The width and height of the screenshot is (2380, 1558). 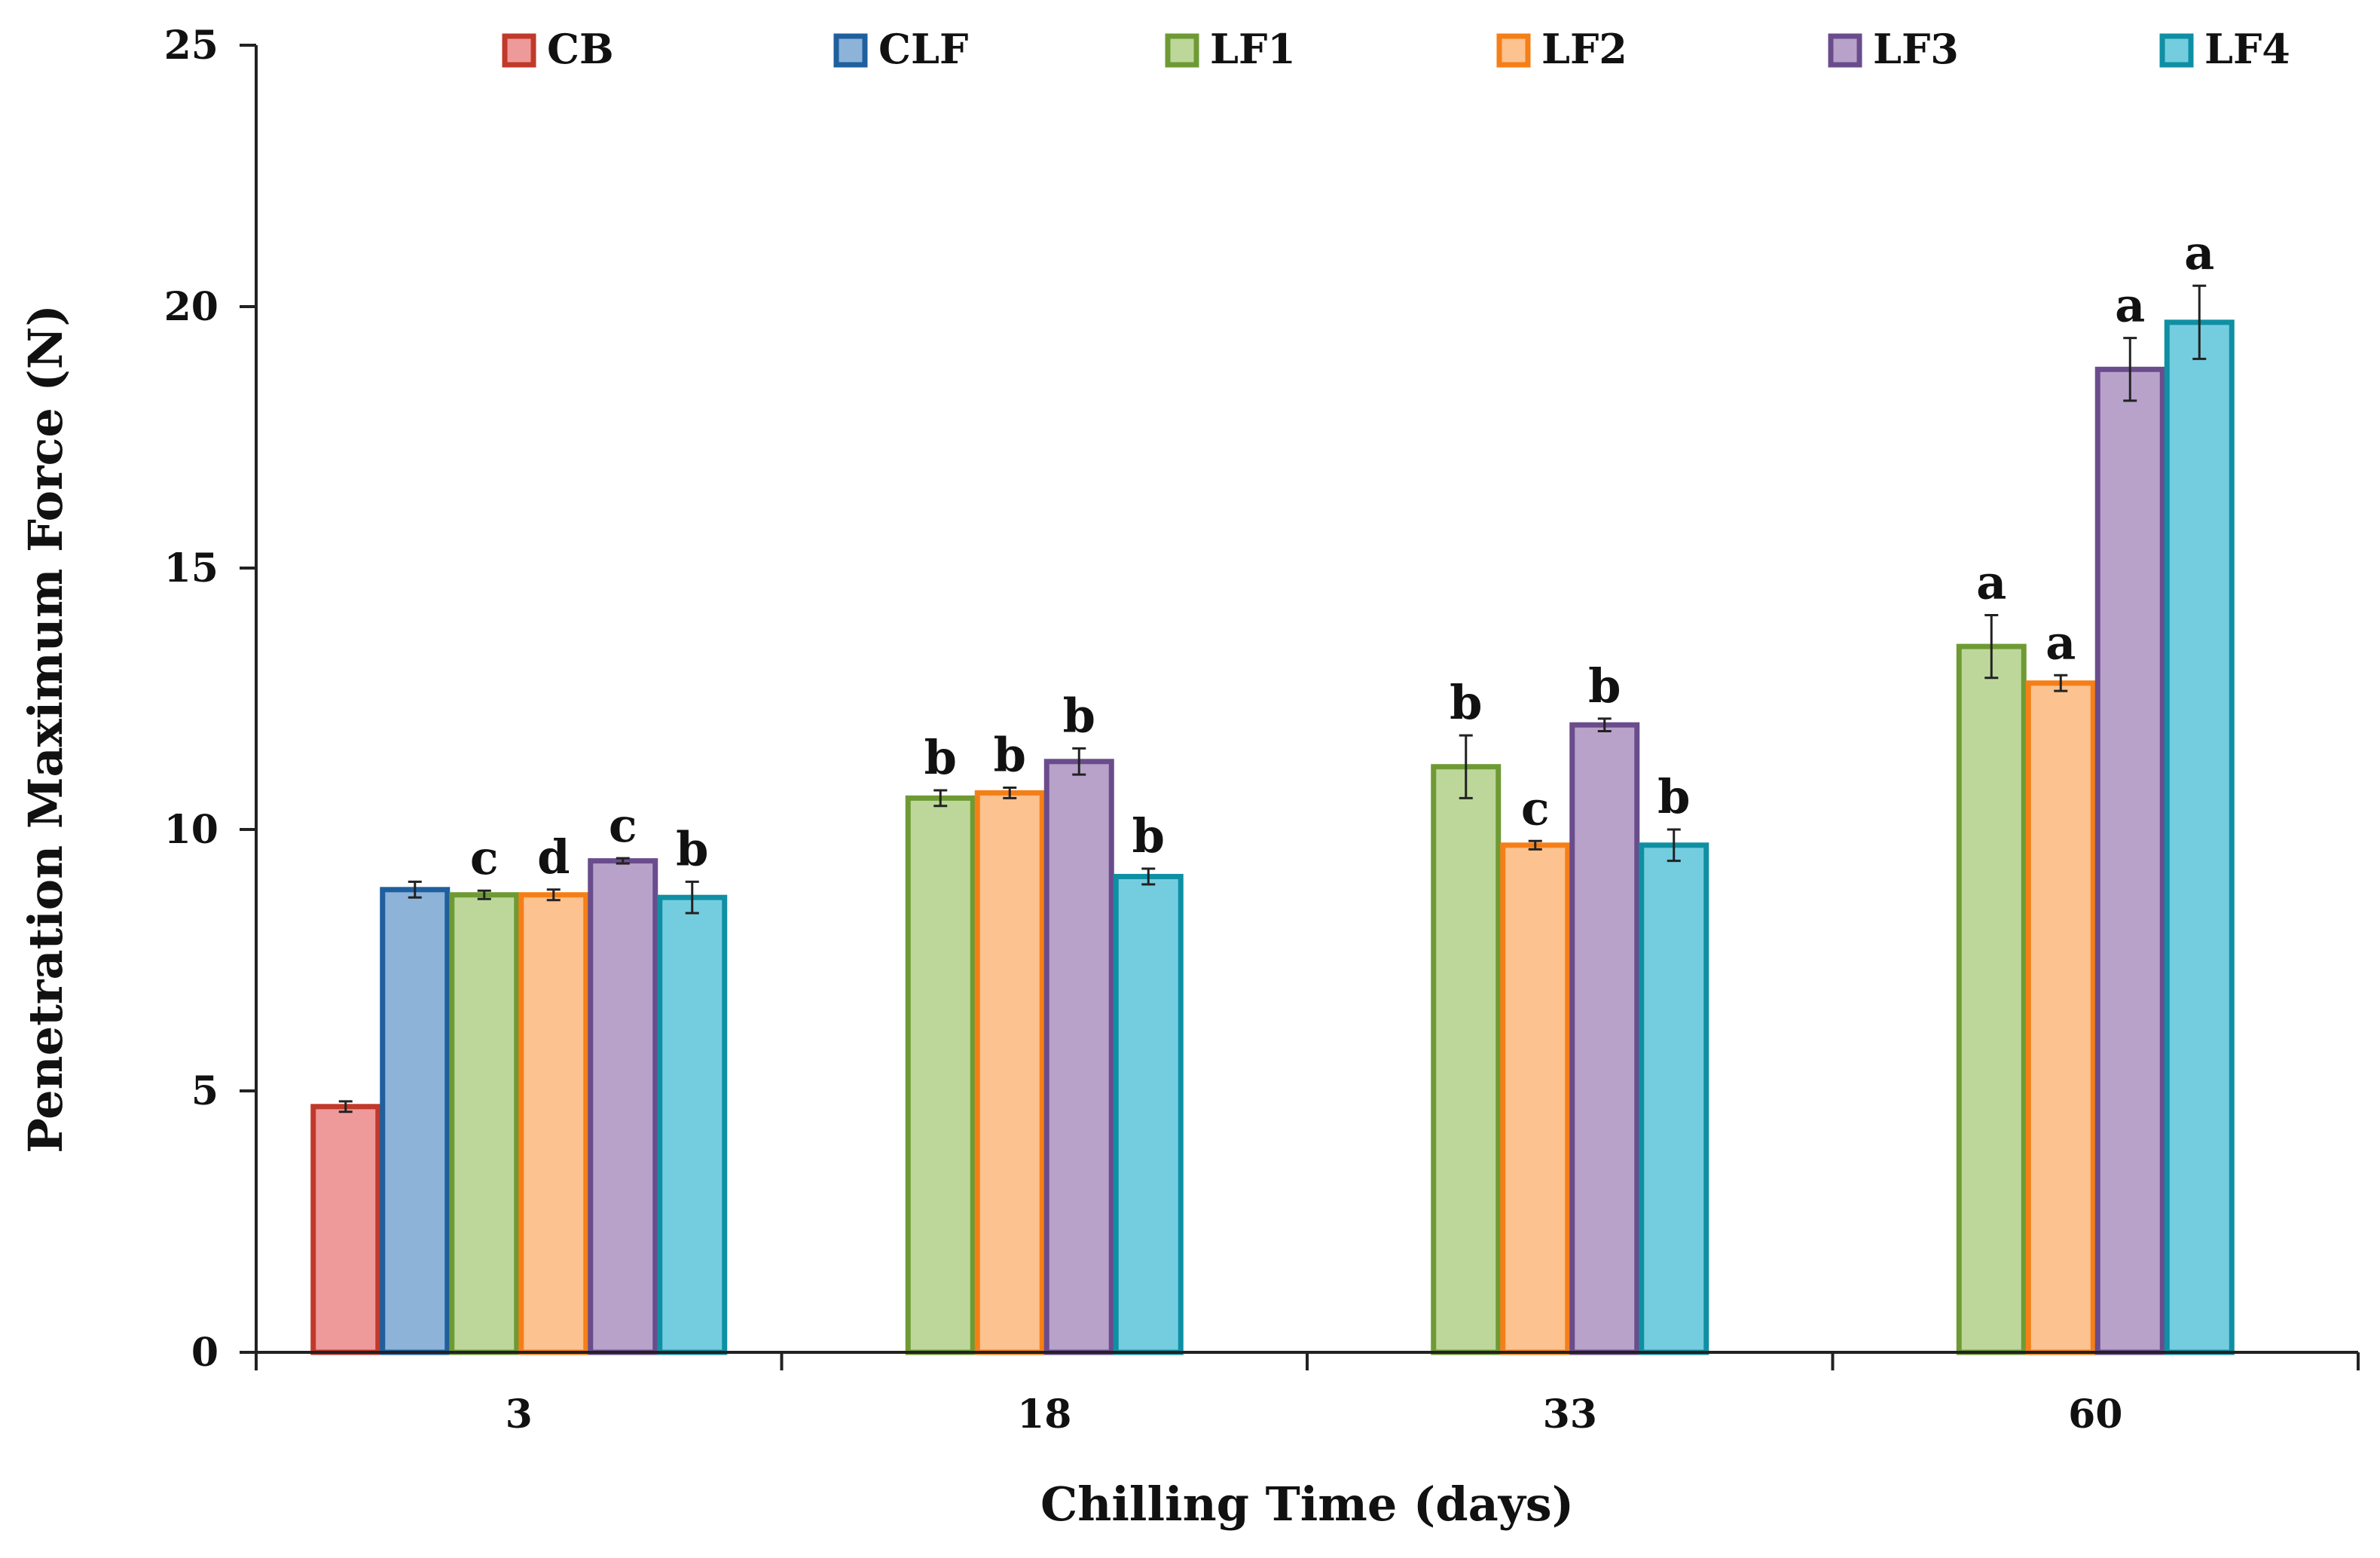 What do you see at coordinates (1604, 685) in the screenshot?
I see `significance-label-lf3-33: b` at bounding box center [1604, 685].